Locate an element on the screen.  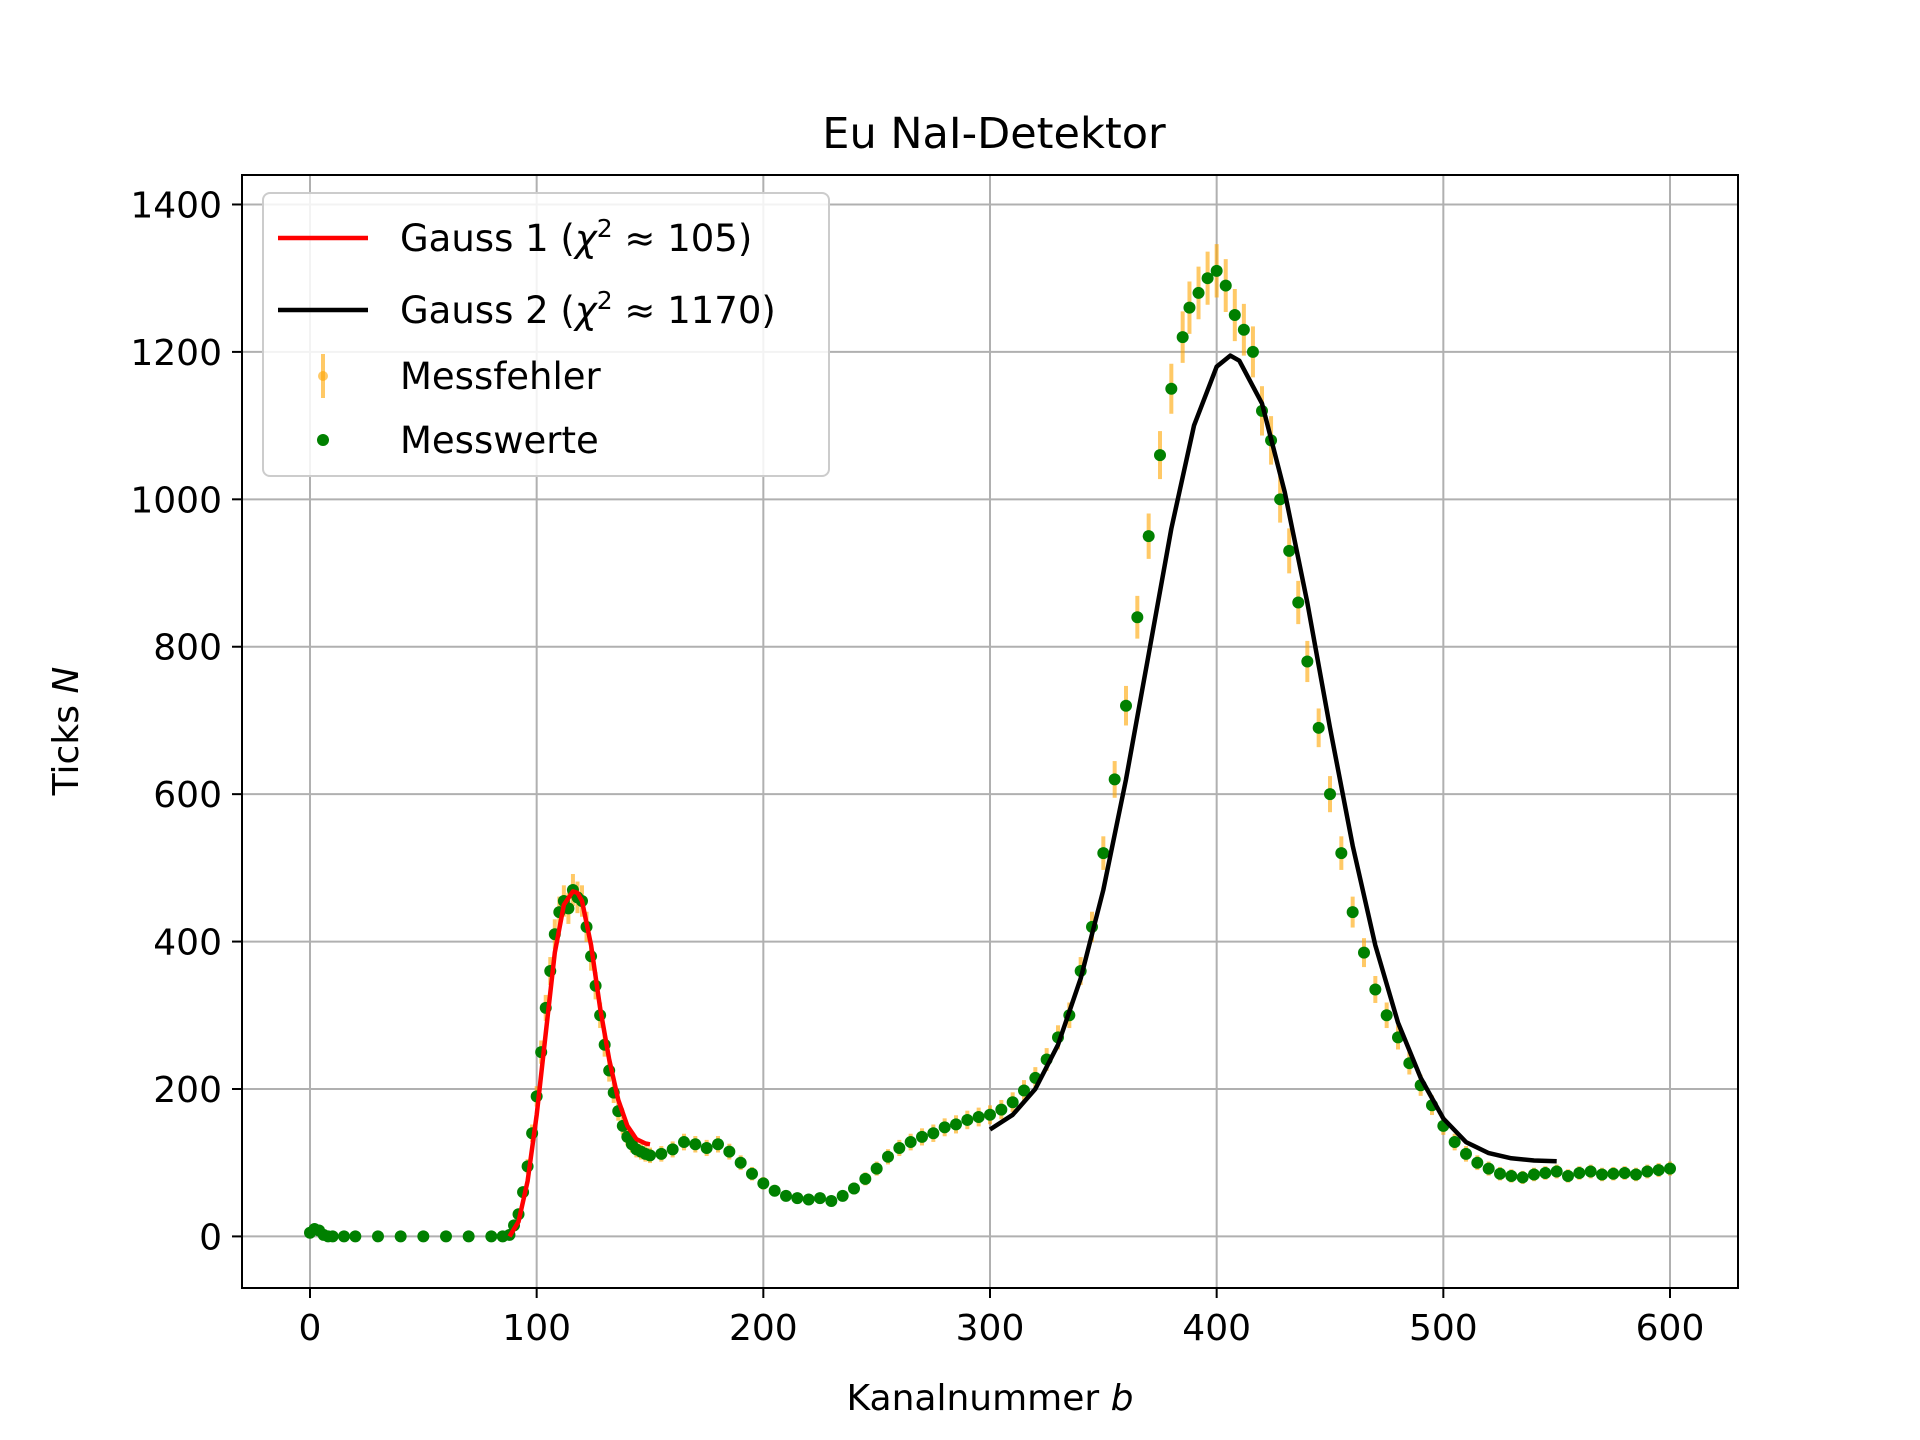
x-tick-label: 600 is located at coordinates (1670, 1328).